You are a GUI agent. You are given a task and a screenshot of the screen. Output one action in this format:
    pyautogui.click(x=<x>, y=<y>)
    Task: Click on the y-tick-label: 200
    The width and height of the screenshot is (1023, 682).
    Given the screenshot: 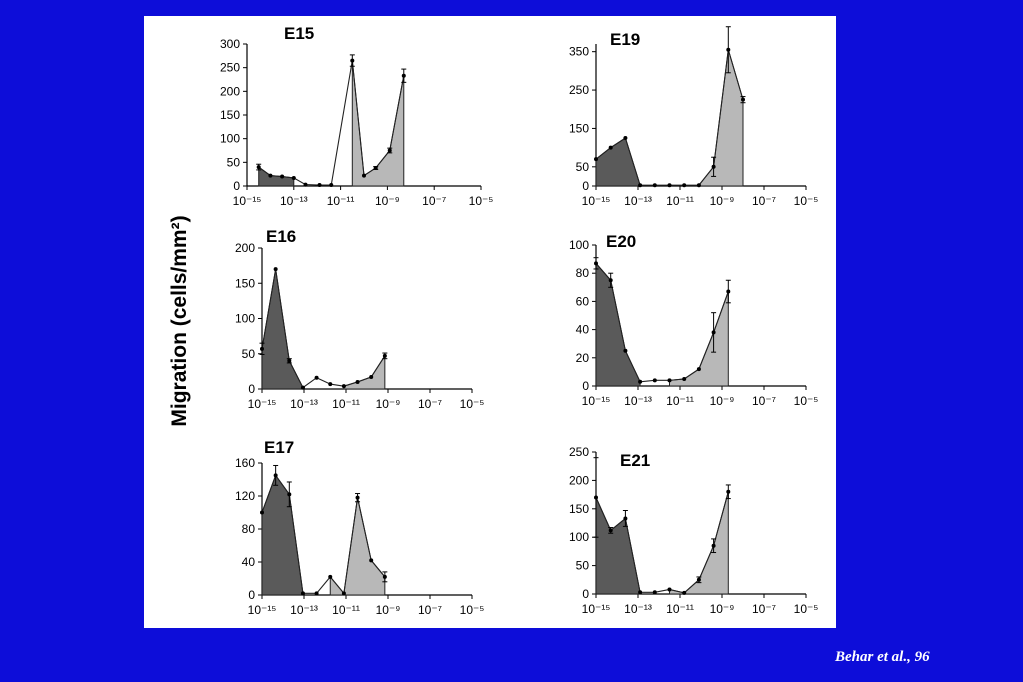 What is the action you would take?
    pyautogui.click(x=245, y=248)
    